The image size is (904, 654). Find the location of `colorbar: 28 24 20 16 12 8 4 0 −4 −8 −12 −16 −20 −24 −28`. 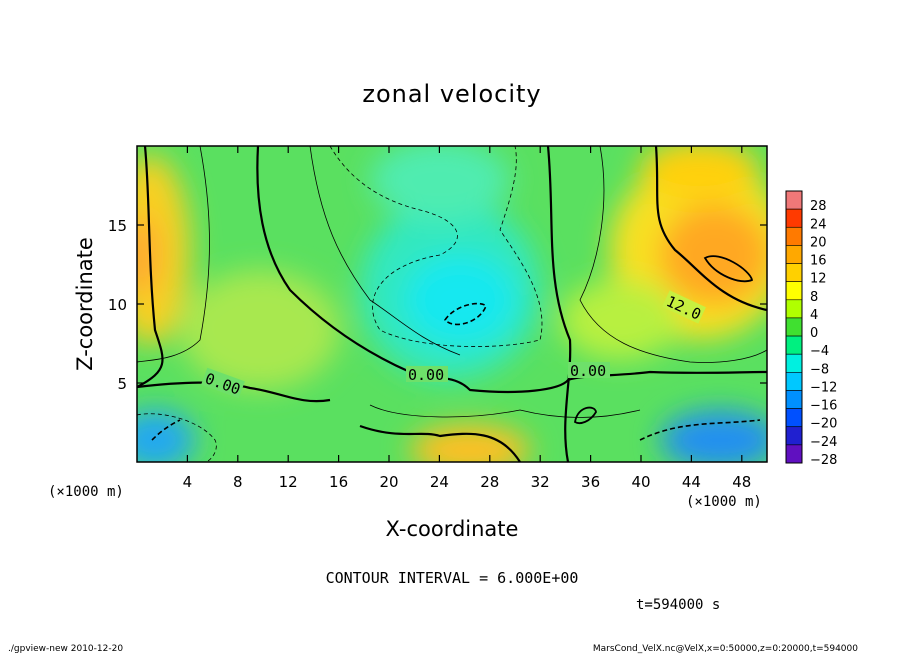

colorbar: 28 24 20 16 12 8 4 0 −4 −8 −12 −16 −20 −24 −28 is located at coordinates (811, 329).